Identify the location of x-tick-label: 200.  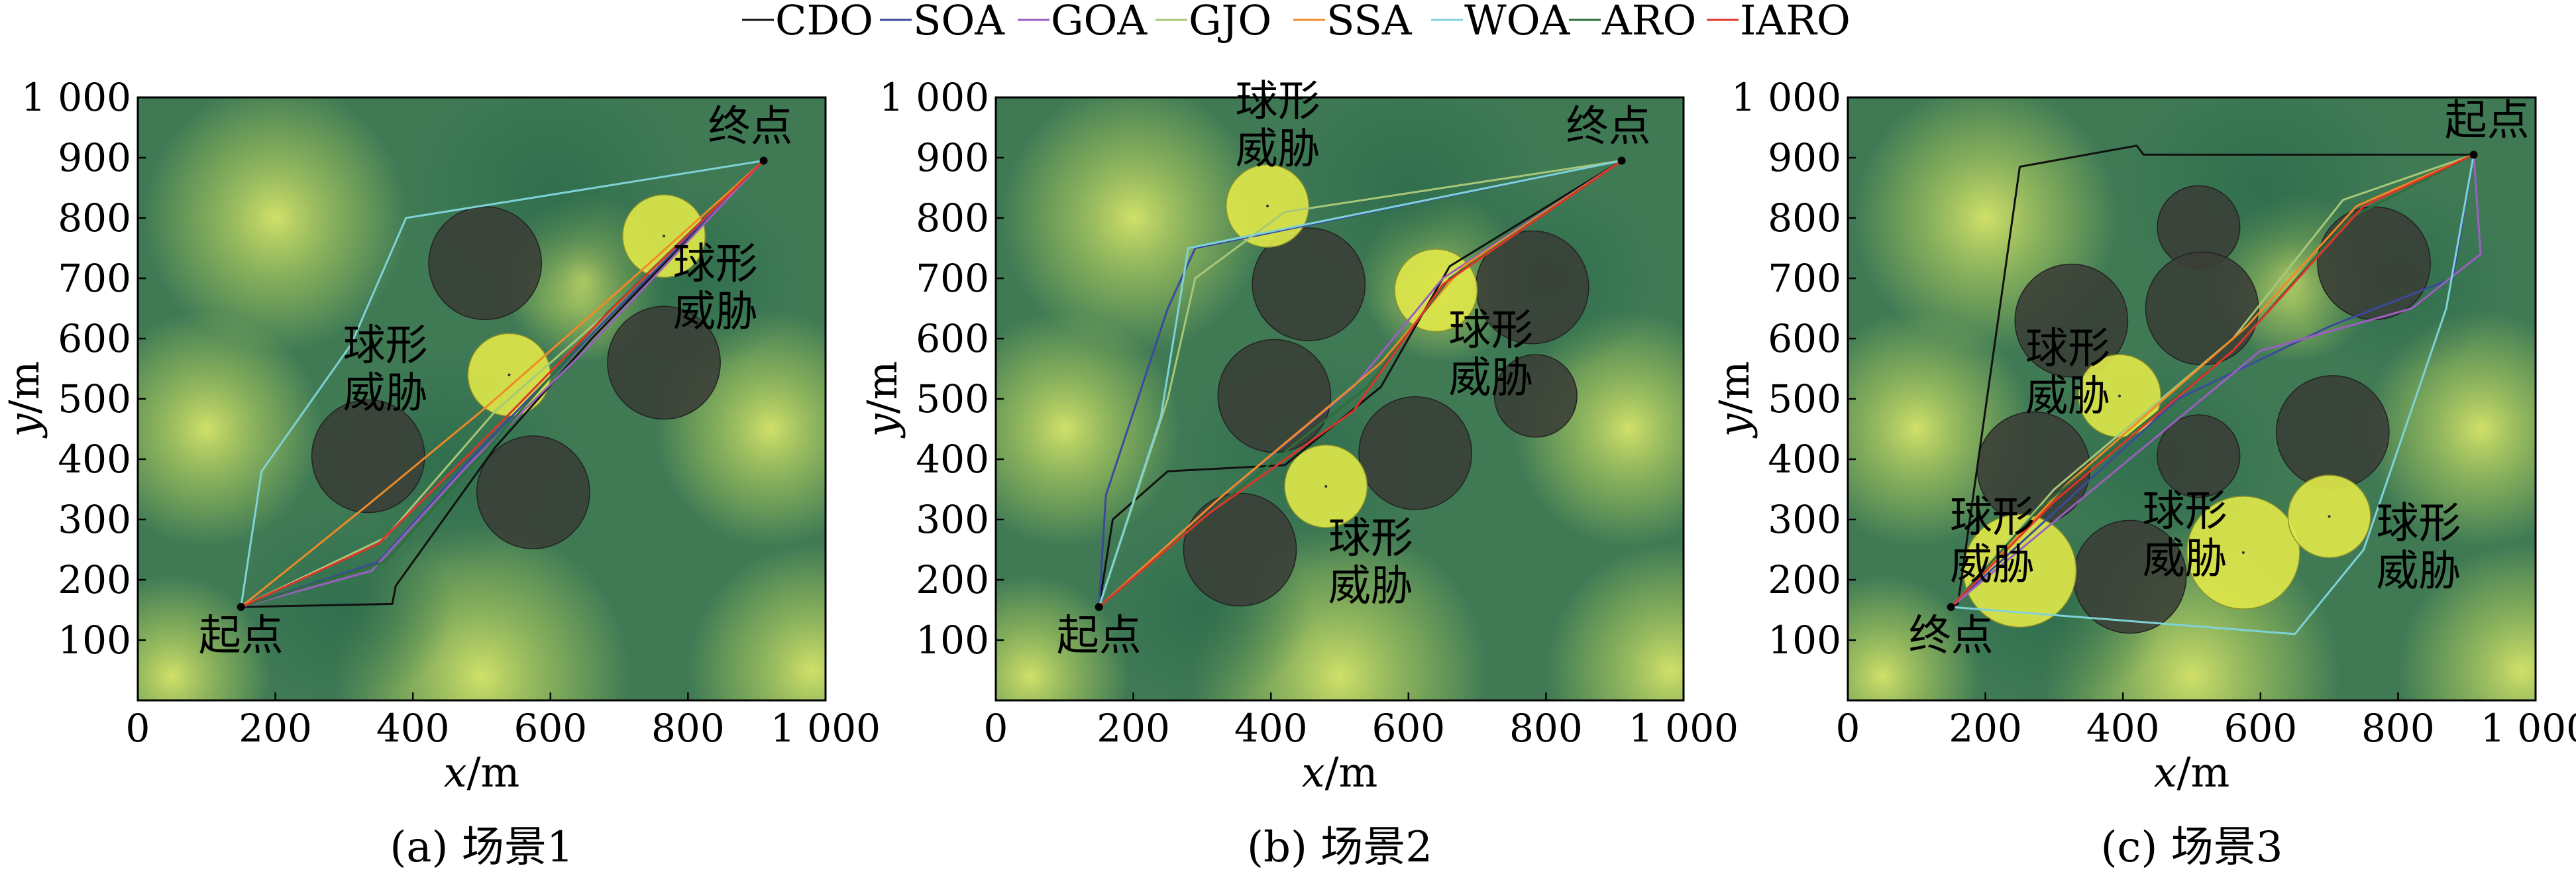
(1985, 728).